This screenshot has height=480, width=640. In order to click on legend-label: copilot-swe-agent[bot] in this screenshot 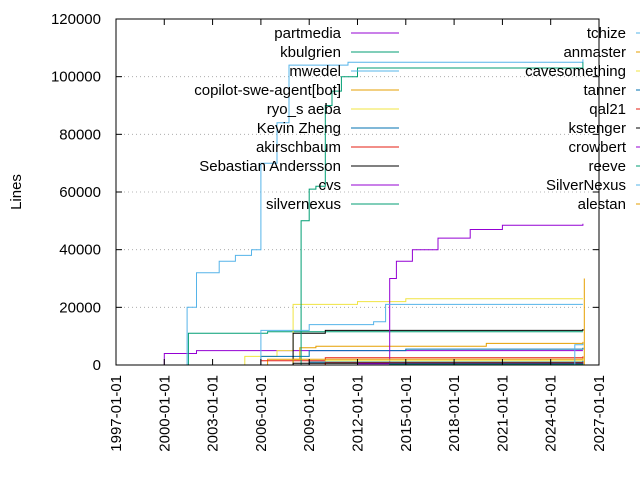, I will do `click(267, 90)`.